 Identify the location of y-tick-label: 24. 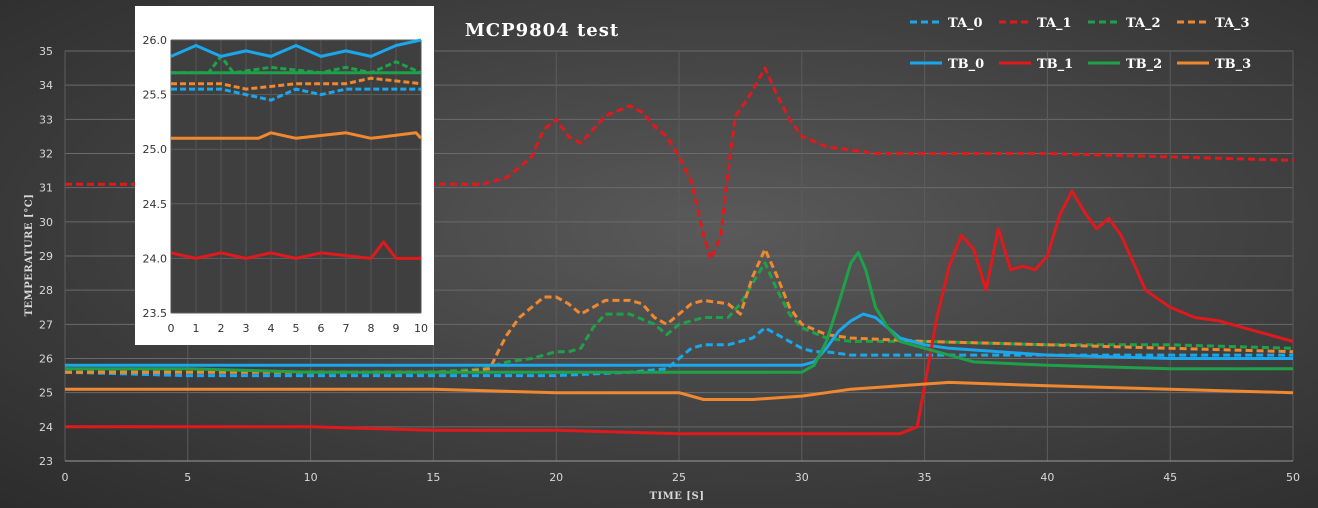
(46, 427).